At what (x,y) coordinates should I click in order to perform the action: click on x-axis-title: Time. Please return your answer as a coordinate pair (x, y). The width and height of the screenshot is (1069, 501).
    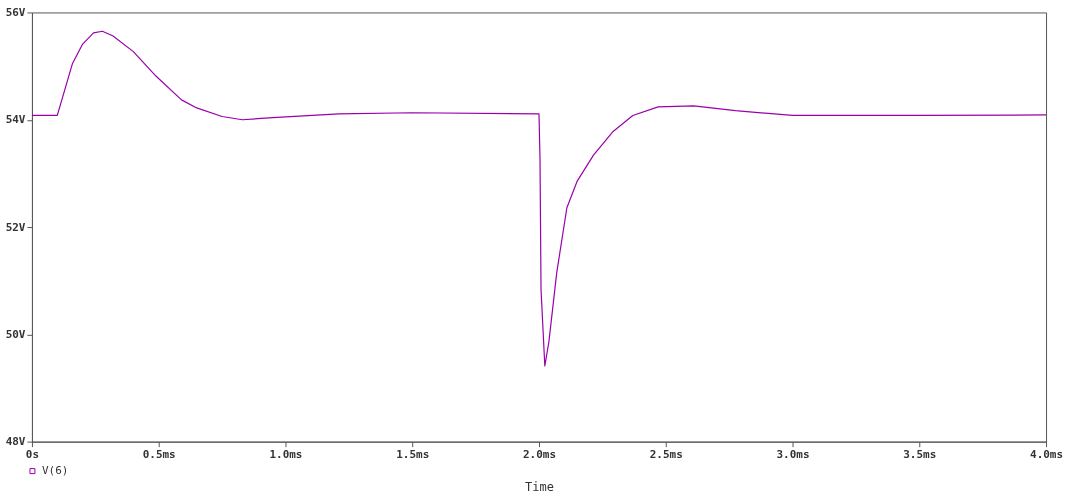
    Looking at the image, I should click on (539, 487).